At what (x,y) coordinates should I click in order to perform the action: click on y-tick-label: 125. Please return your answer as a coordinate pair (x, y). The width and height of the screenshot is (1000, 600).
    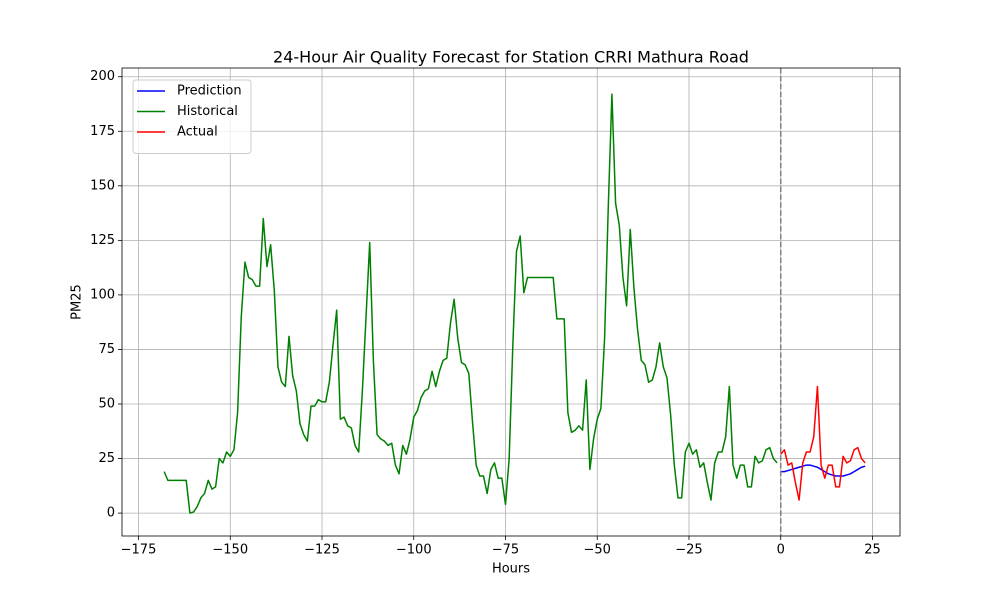
    Looking at the image, I should click on (102, 240).